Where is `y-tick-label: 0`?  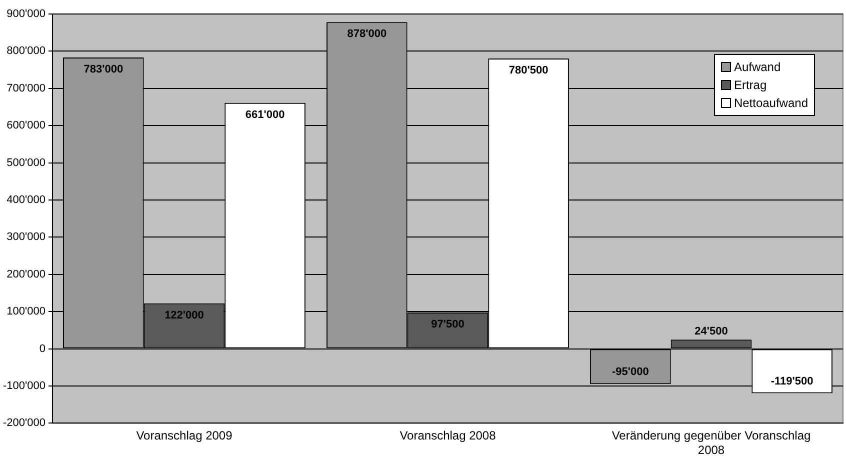
y-tick-label: 0 is located at coordinates (42, 348).